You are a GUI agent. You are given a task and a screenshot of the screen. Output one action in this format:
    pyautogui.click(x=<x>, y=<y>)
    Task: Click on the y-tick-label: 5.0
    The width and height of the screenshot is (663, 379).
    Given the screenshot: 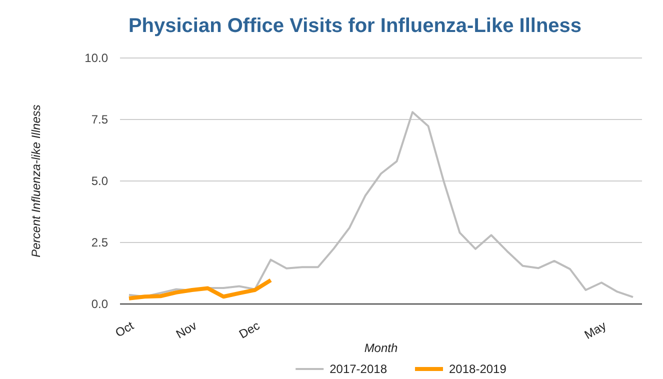 What is the action you would take?
    pyautogui.click(x=99, y=181)
    